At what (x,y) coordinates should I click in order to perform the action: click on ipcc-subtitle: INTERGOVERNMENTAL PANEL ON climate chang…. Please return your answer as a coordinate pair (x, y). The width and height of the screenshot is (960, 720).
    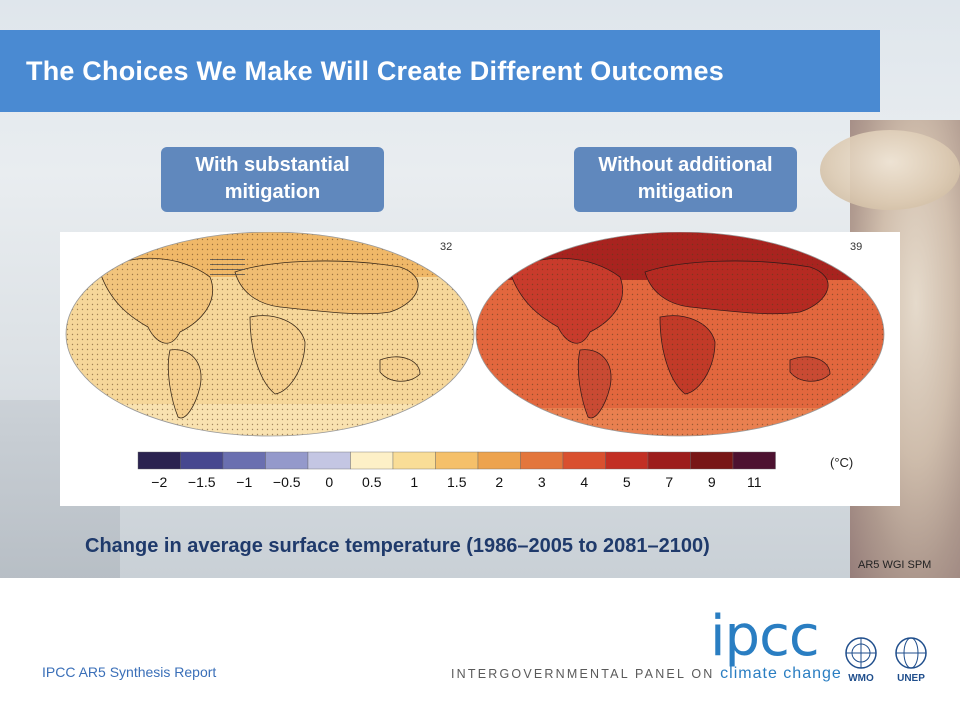
    Looking at the image, I should click on (646, 674).